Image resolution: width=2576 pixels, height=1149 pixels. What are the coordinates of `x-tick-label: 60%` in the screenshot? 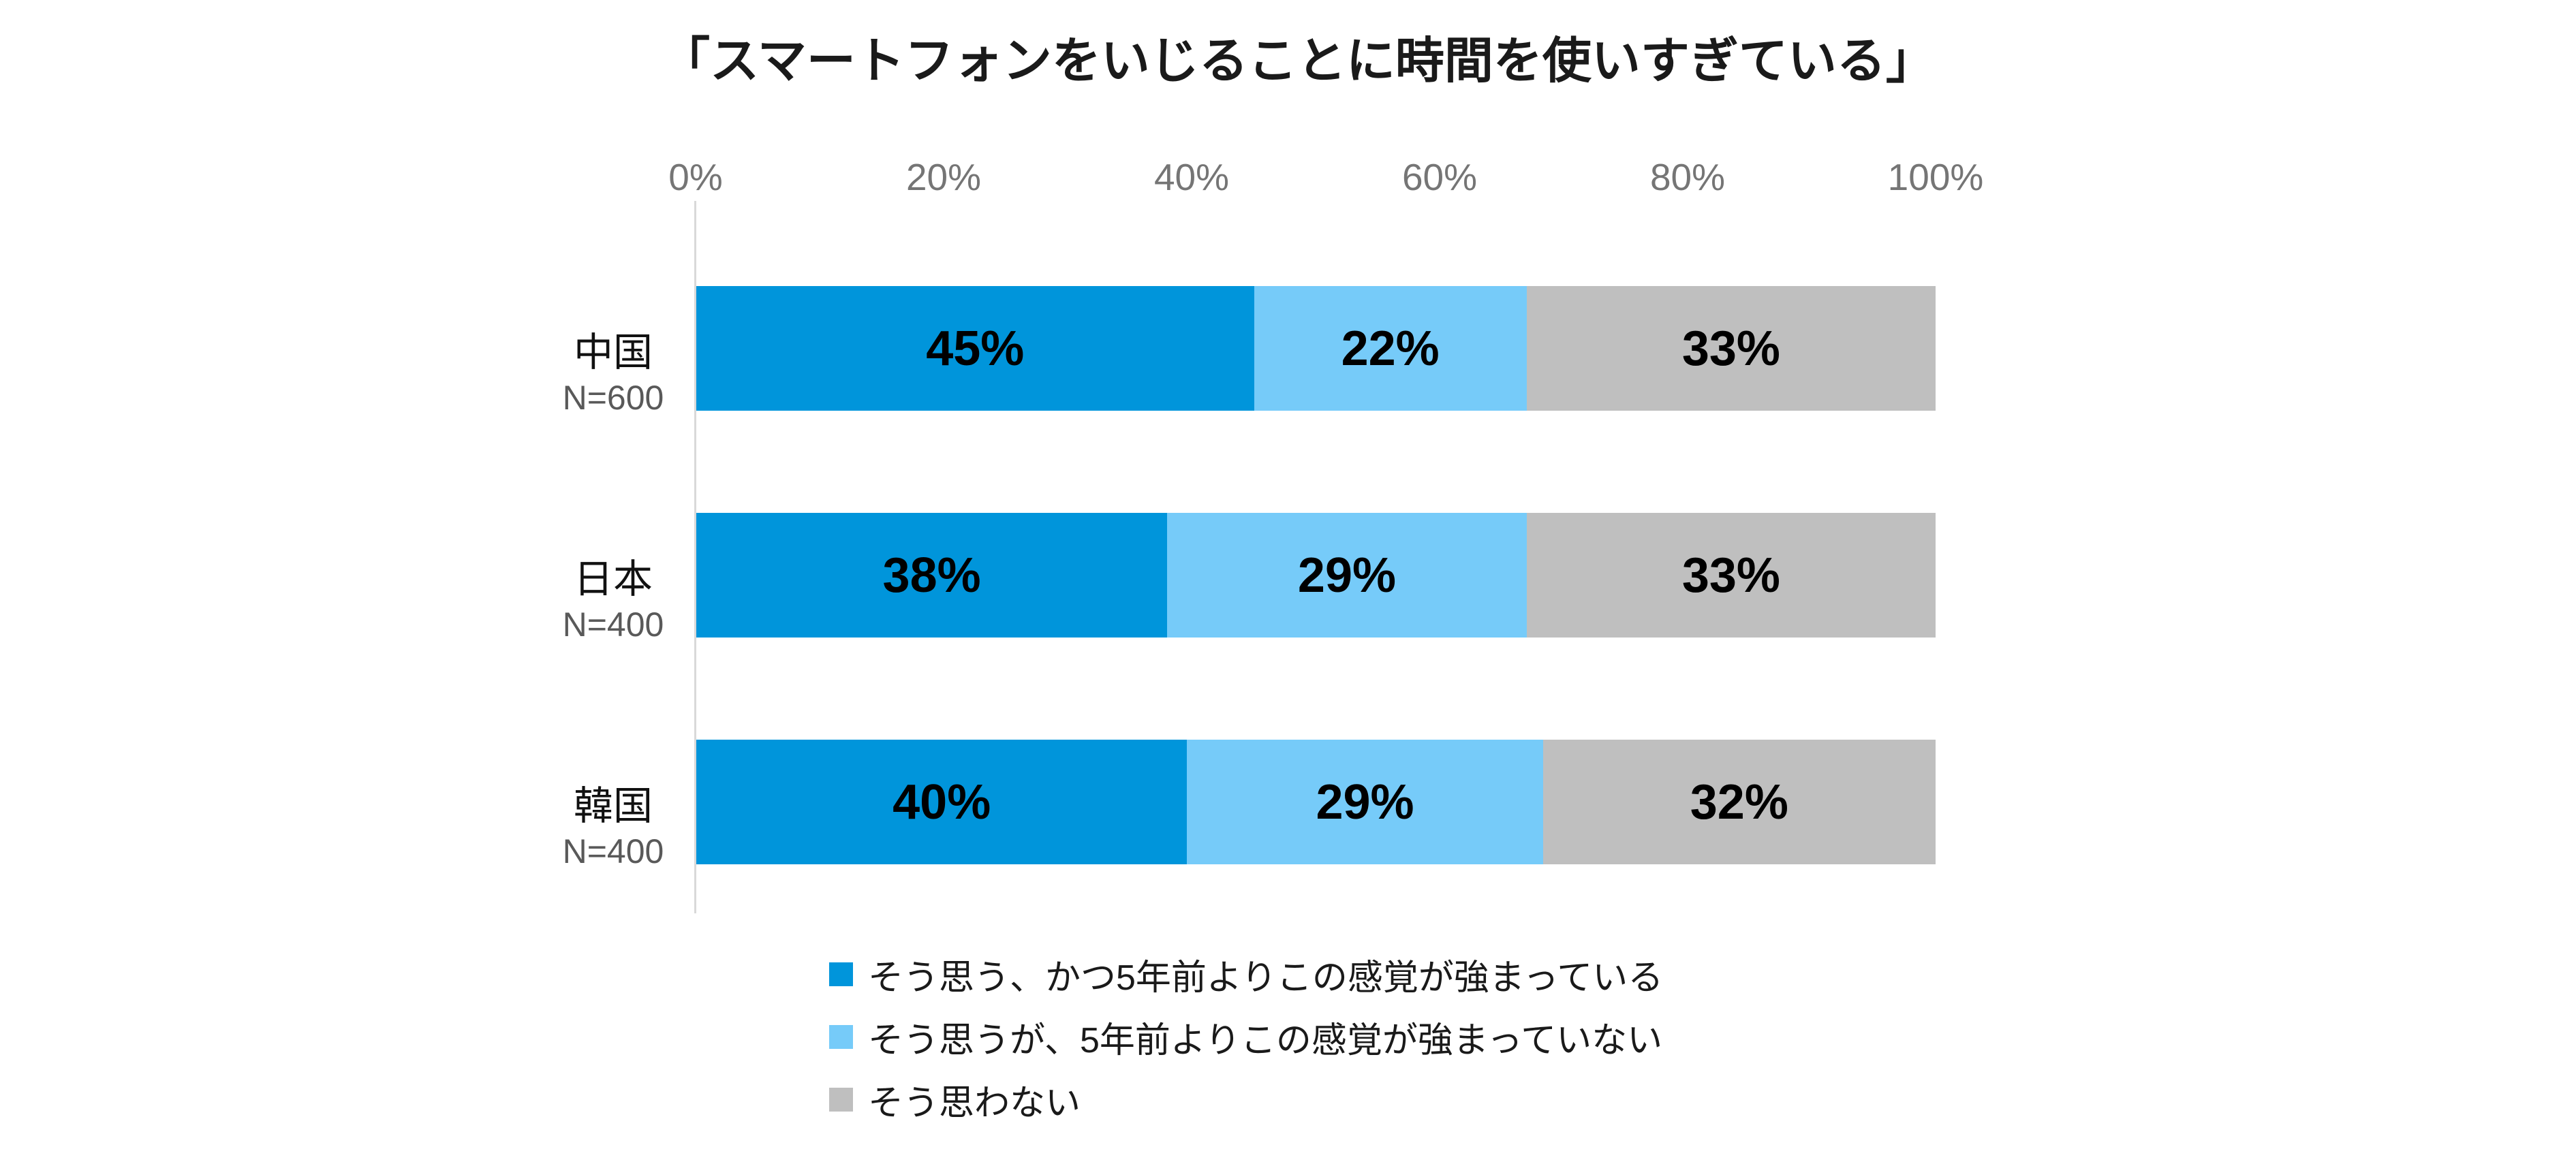 It's located at (1439, 177).